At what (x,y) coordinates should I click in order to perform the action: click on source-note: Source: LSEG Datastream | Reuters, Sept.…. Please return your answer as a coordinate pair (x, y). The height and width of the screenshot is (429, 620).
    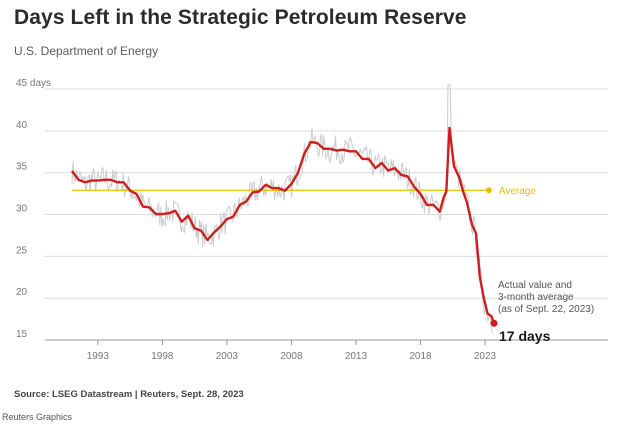
    Looking at the image, I should click on (129, 394).